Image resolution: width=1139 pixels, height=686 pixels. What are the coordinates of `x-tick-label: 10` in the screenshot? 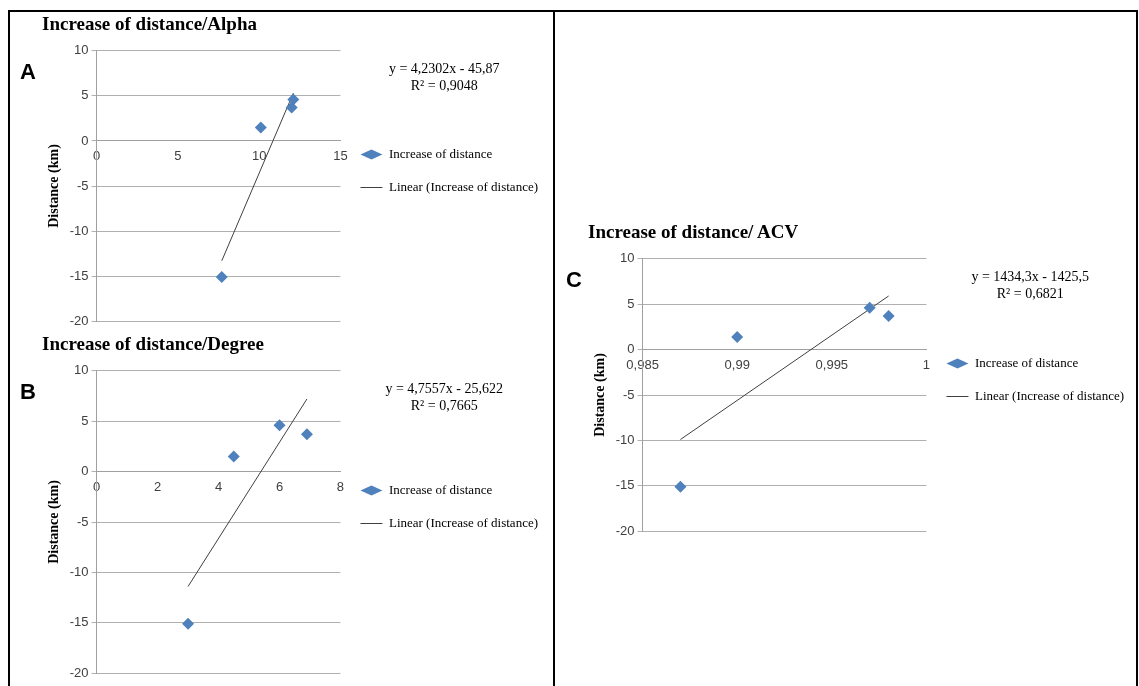 It's located at (259, 156).